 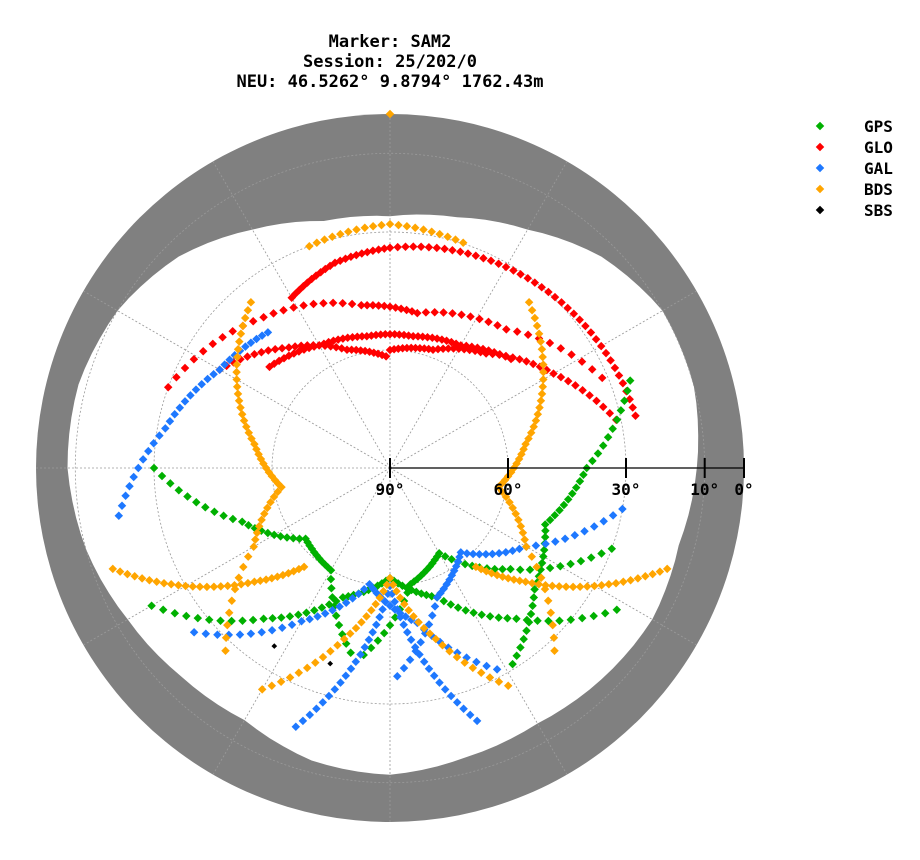 What do you see at coordinates (854, 189) in the screenshot?
I see `legend-entry-bds: BDS` at bounding box center [854, 189].